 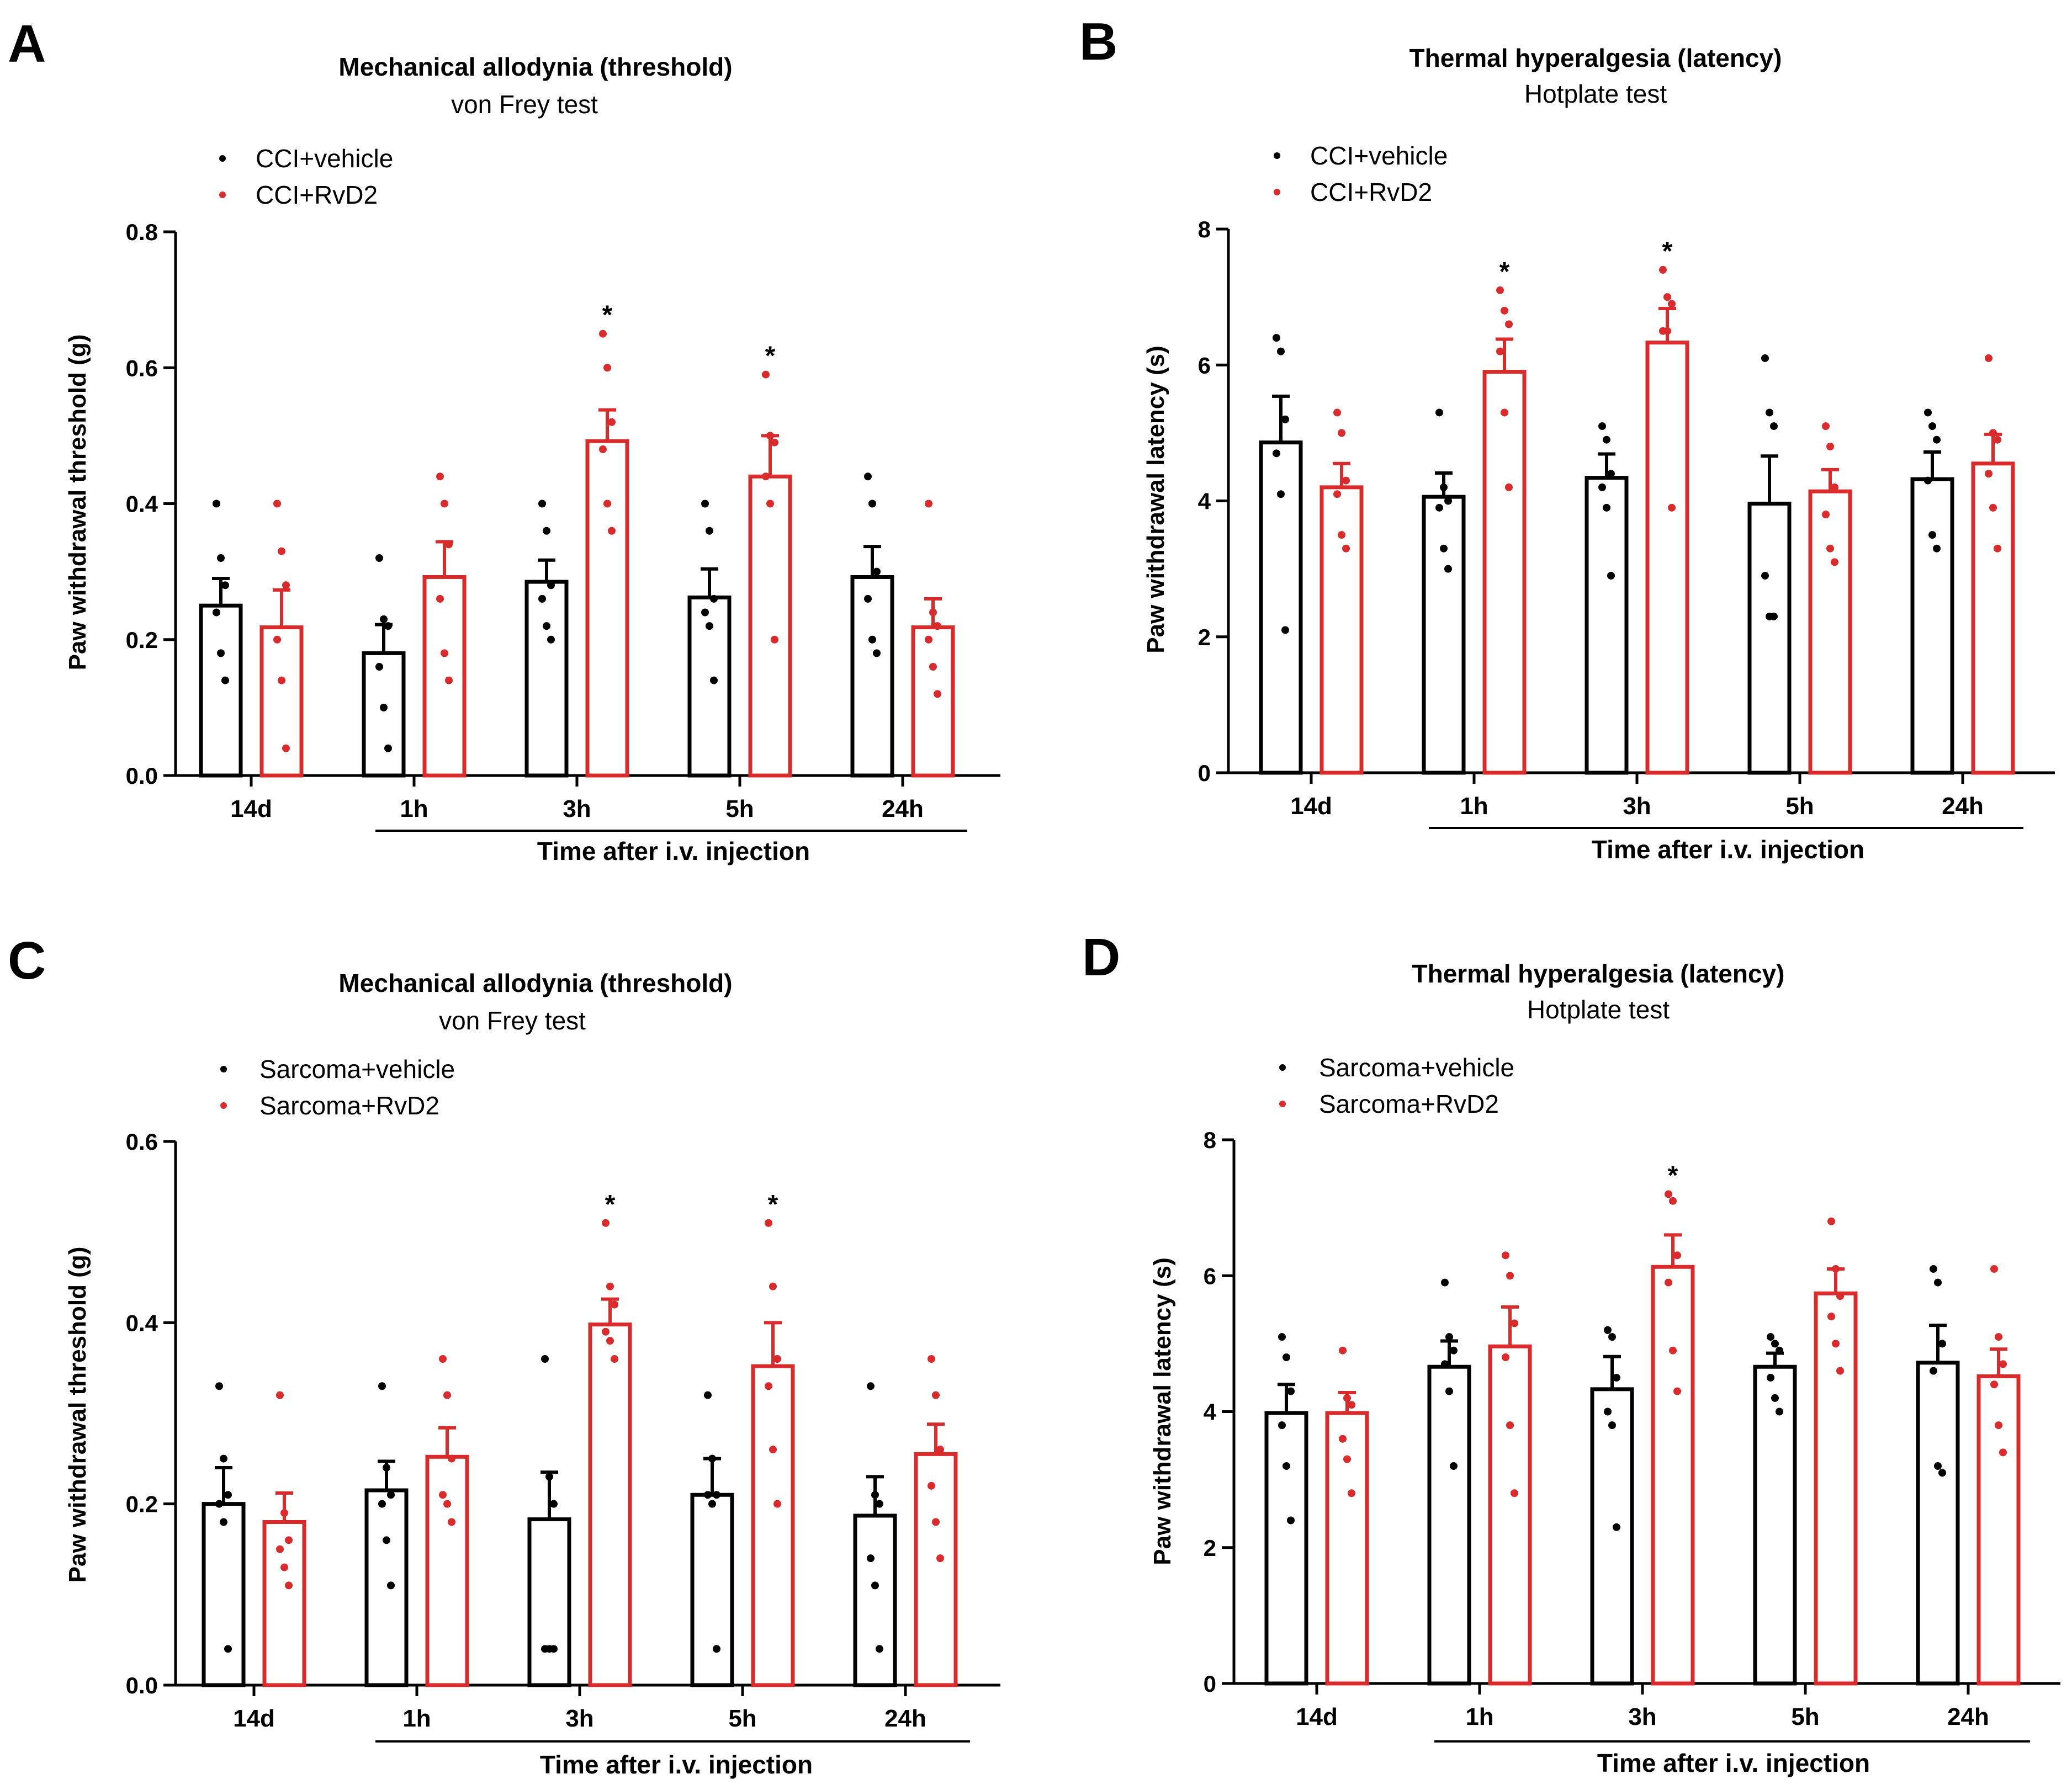 What do you see at coordinates (1282, 1067) in the screenshot?
I see `legend-marker-vehicle` at bounding box center [1282, 1067].